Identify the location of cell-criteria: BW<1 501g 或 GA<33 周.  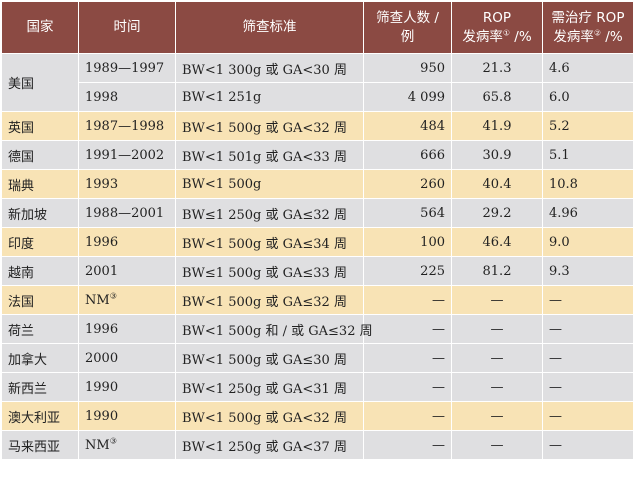
(269, 155).